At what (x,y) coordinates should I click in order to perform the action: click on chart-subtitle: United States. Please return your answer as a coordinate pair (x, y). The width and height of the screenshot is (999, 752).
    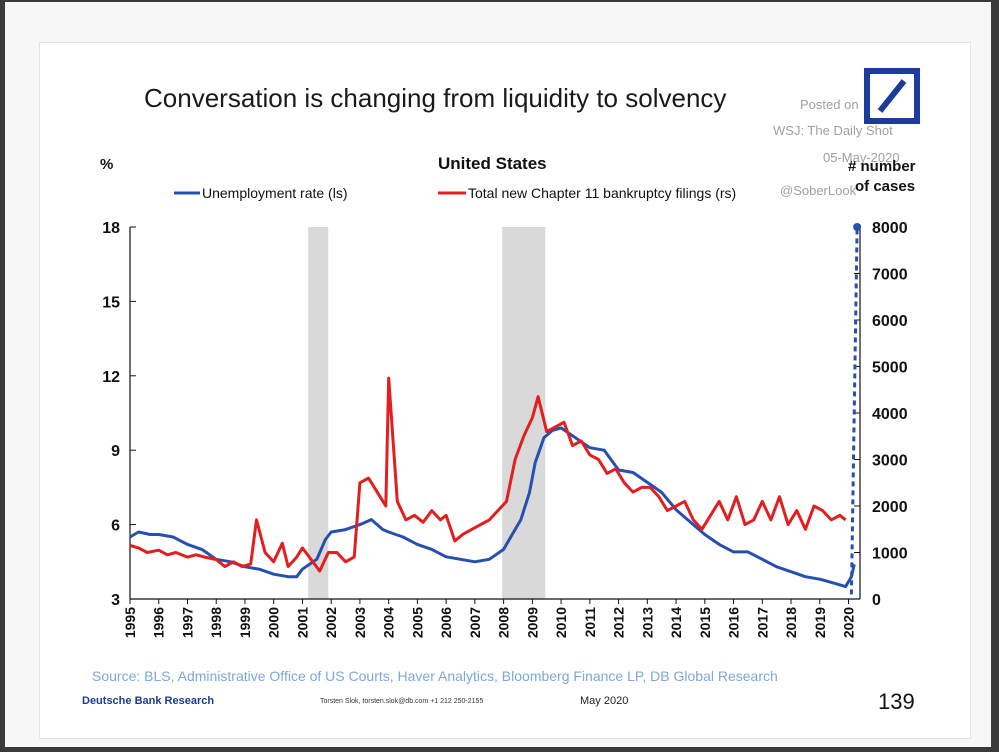
    Looking at the image, I should click on (492, 163).